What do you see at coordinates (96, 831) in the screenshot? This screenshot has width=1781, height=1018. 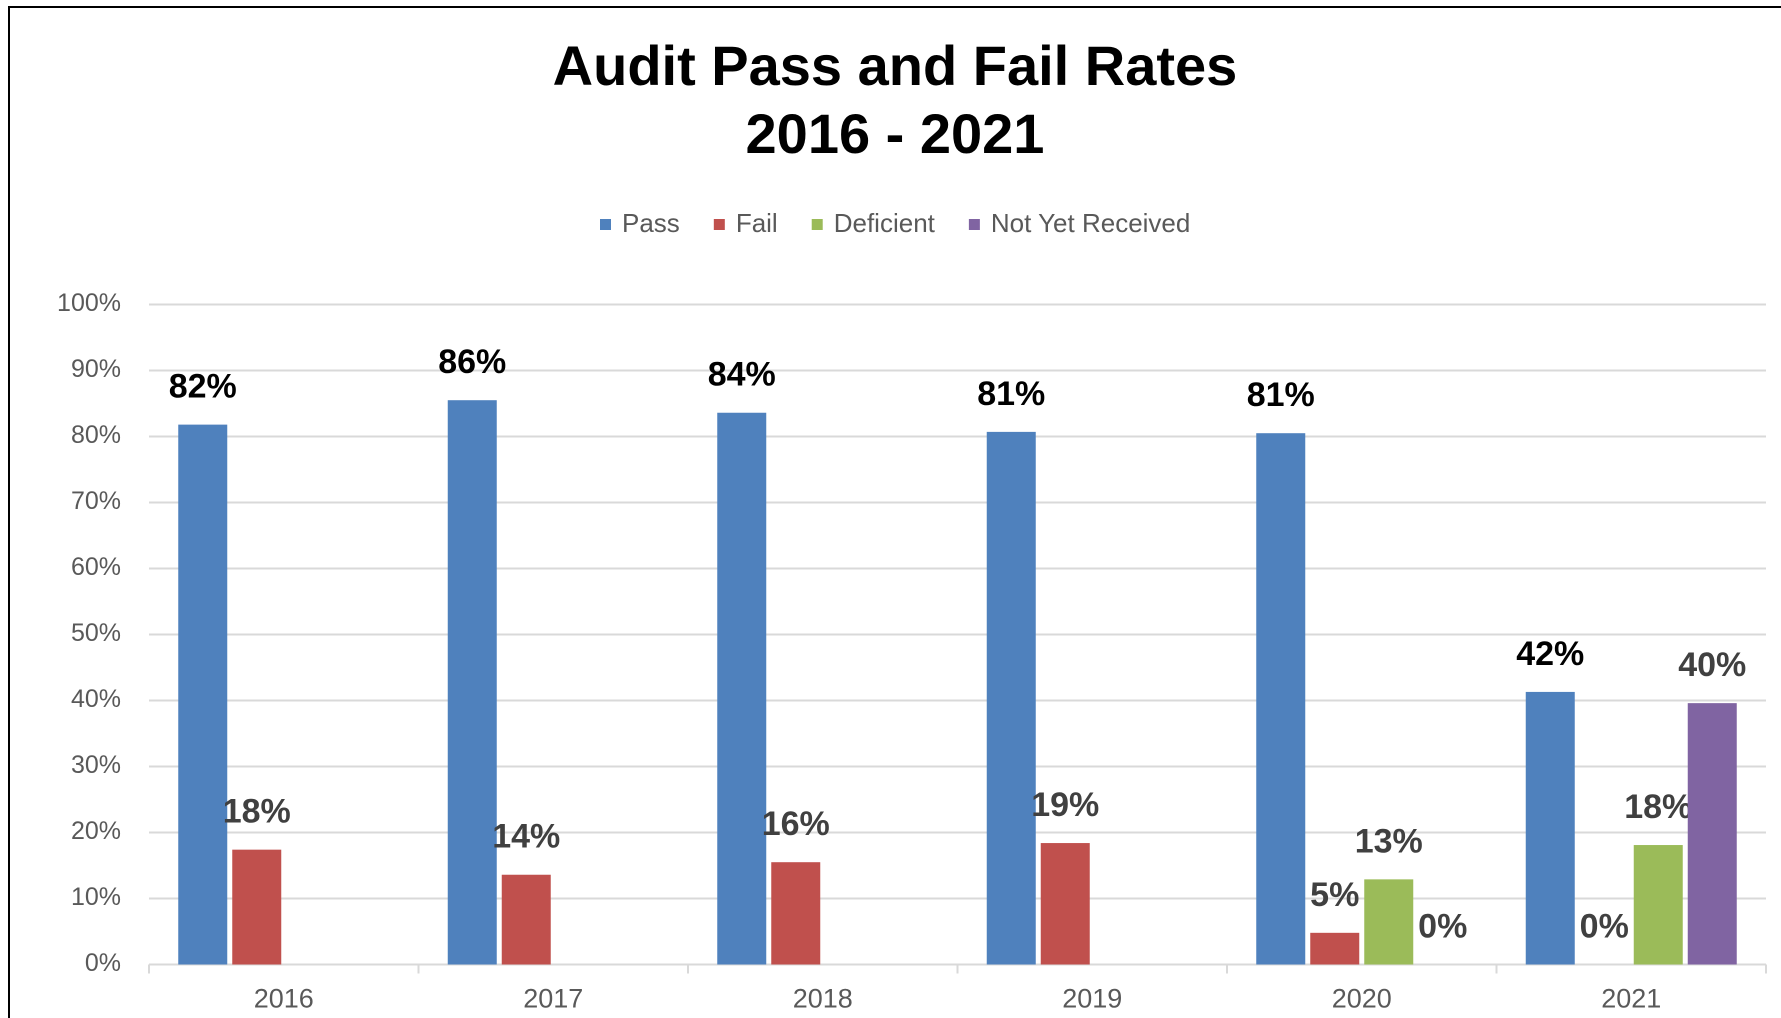 I see `y-tick-label: 20%` at bounding box center [96, 831].